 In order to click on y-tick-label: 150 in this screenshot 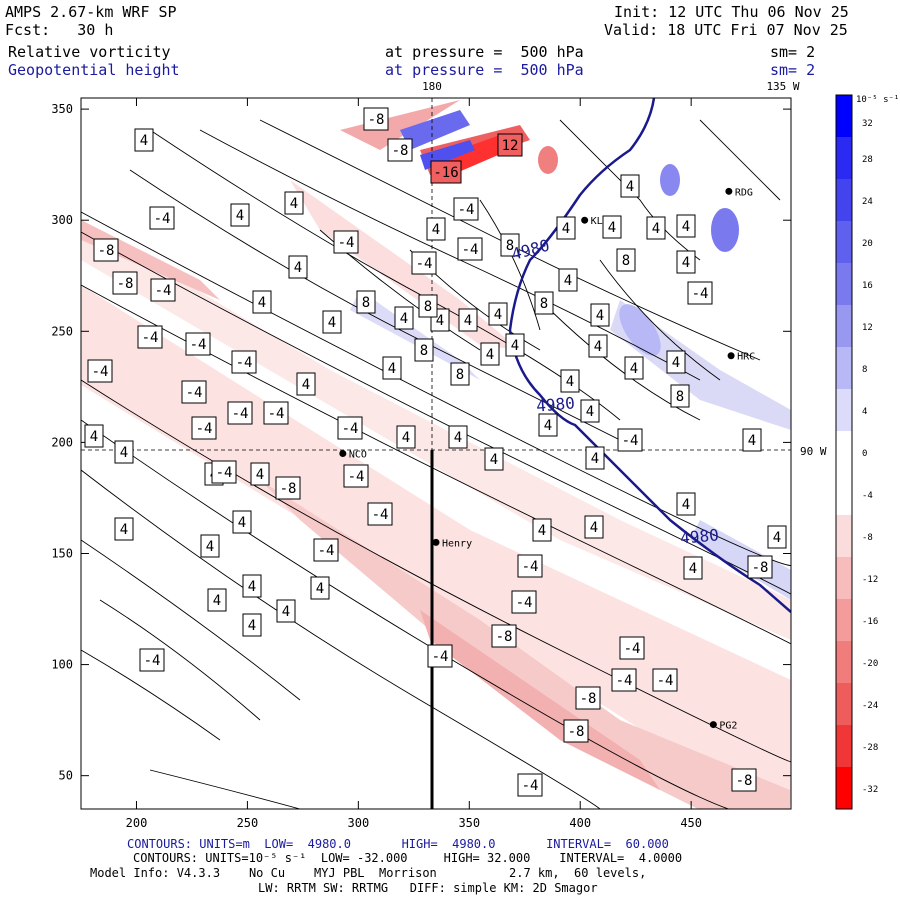, I will do `click(62, 553)`.